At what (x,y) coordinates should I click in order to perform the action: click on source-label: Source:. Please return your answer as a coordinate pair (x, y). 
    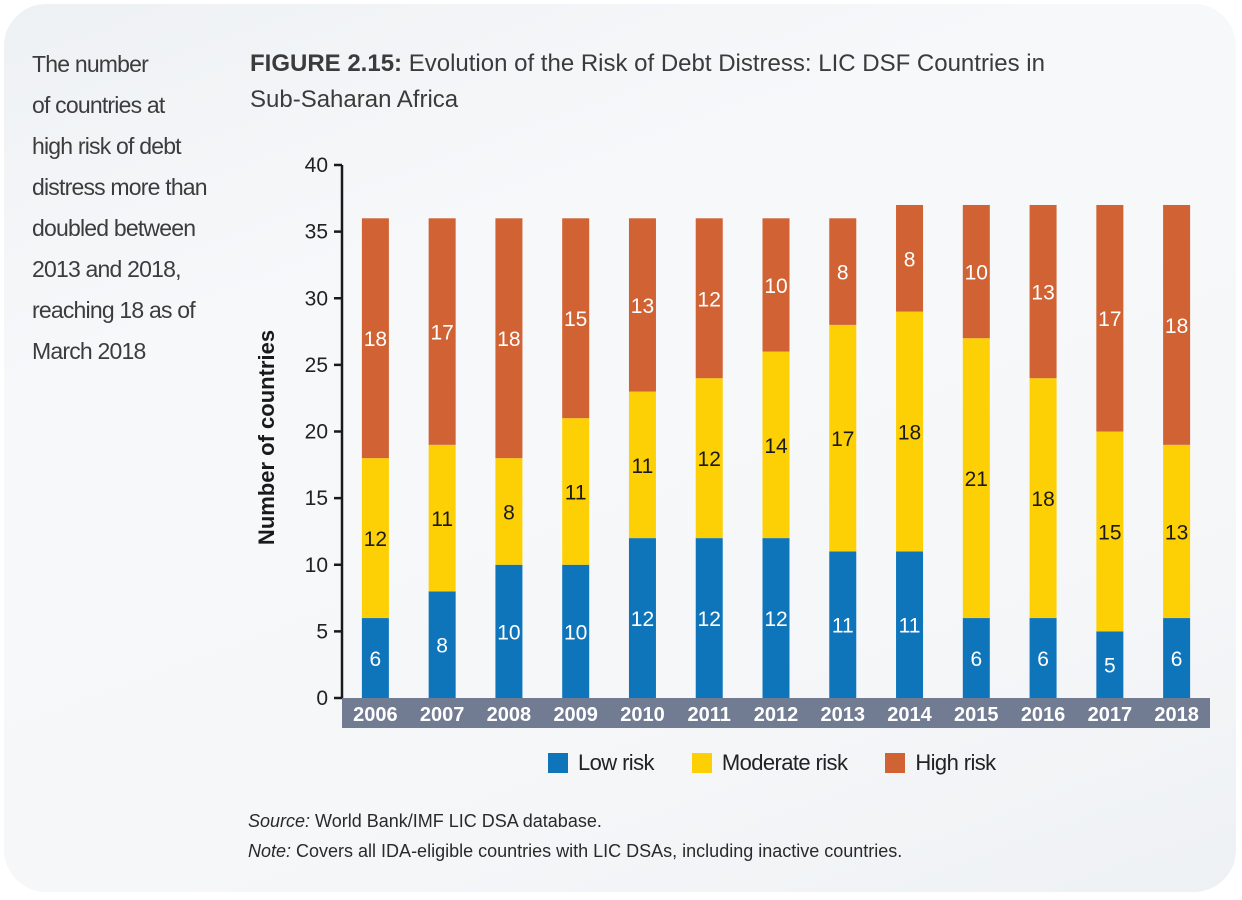
    Looking at the image, I should click on (279, 821).